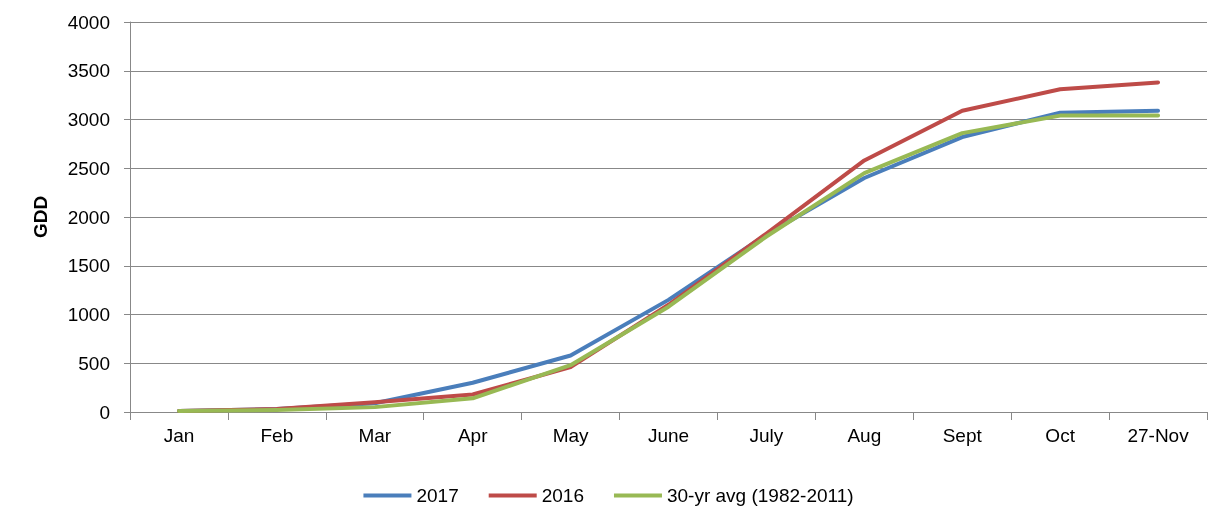  Describe the element at coordinates (40, 217) in the screenshot. I see `y-axis-title: GDD` at that location.